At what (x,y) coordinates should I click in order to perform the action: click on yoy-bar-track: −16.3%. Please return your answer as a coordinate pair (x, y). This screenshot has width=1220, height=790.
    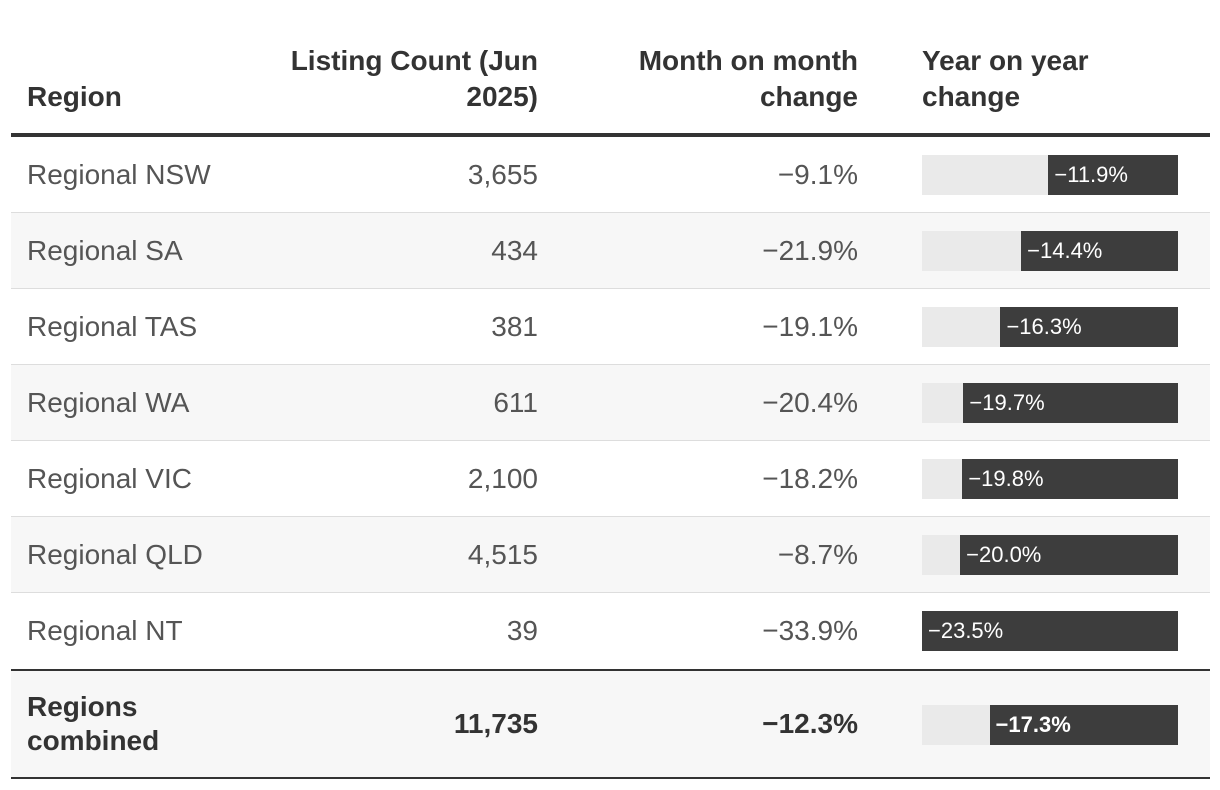
    Looking at the image, I should click on (1050, 327).